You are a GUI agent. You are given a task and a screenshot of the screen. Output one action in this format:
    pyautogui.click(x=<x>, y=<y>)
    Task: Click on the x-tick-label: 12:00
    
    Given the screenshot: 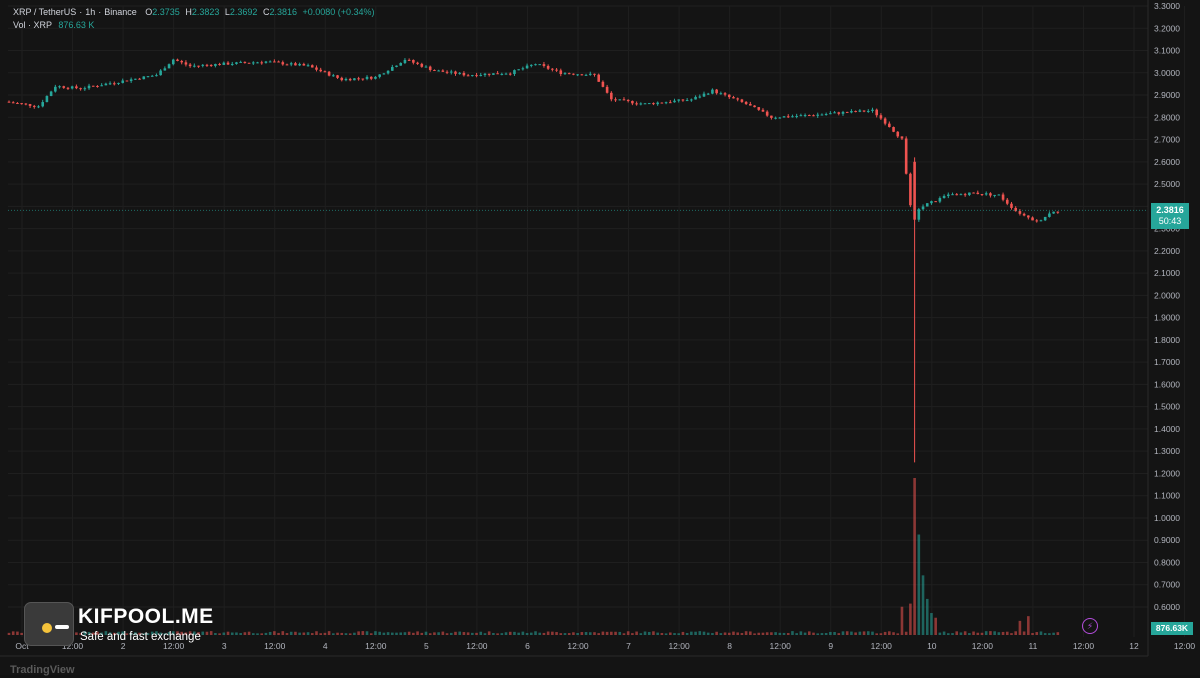 What is the action you would take?
    pyautogui.click(x=174, y=646)
    